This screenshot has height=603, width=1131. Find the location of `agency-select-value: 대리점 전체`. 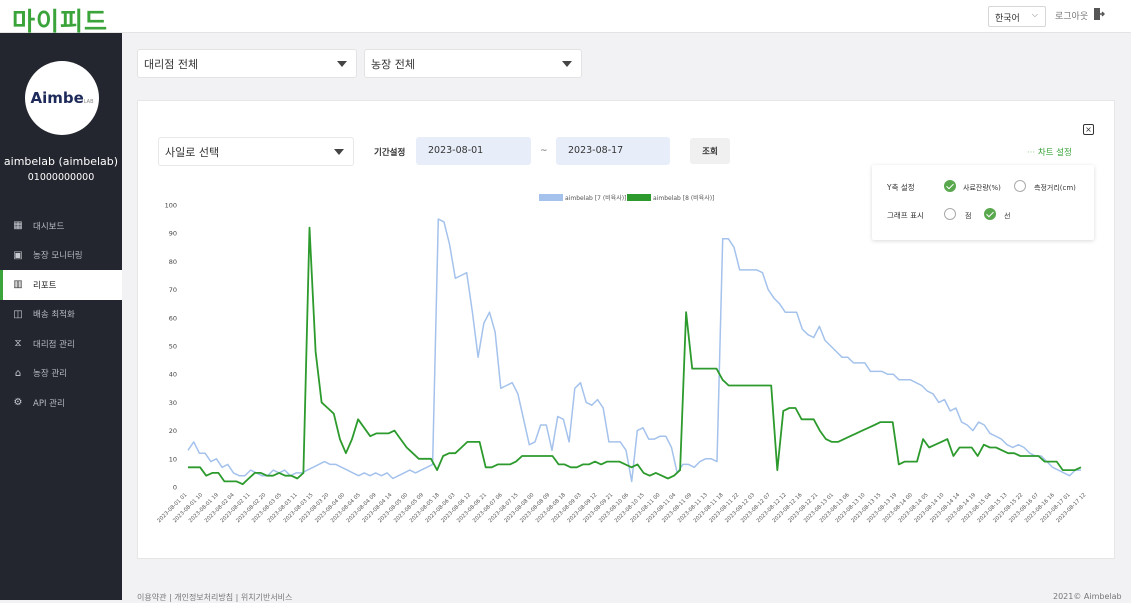

agency-select-value: 대리점 전체 is located at coordinates (171, 64).